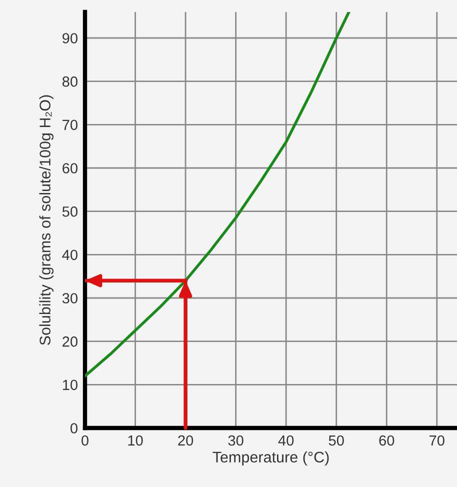 Image resolution: width=457 pixels, height=487 pixels. Describe the element at coordinates (286, 440) in the screenshot. I see `x-tick-label: 40` at that location.